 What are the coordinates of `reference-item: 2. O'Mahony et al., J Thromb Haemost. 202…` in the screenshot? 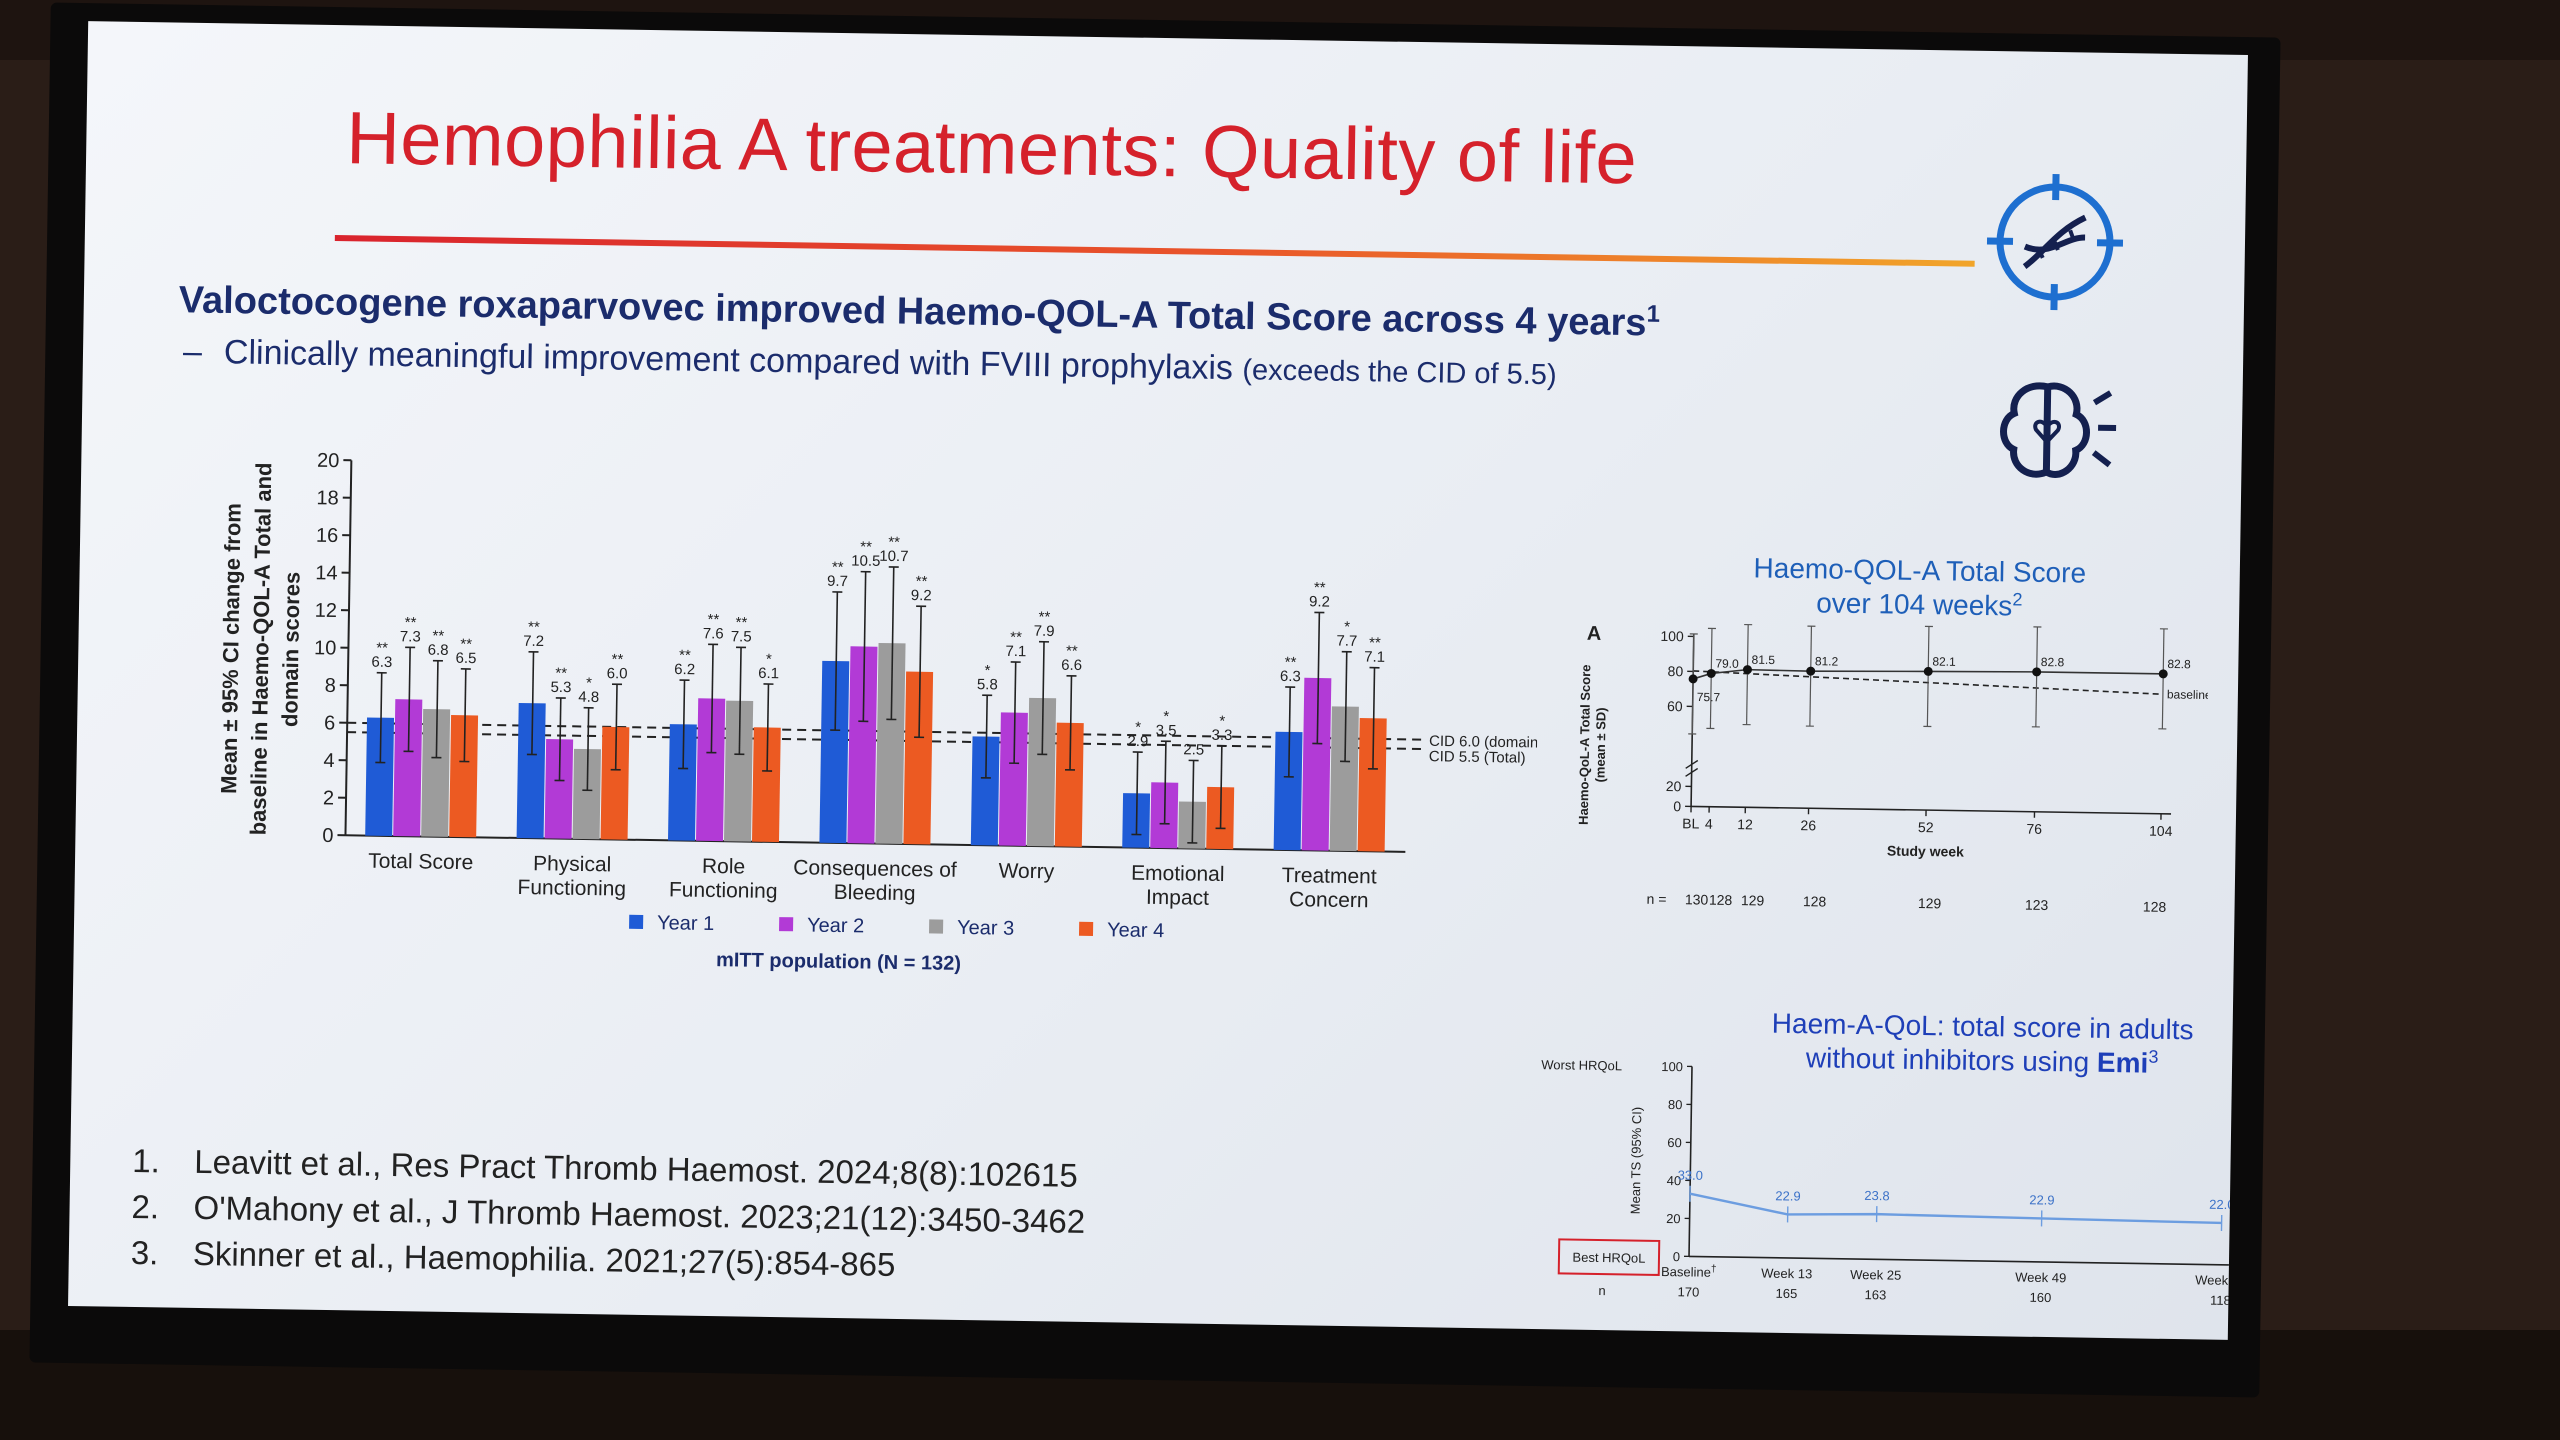 It's located at (608, 1214).